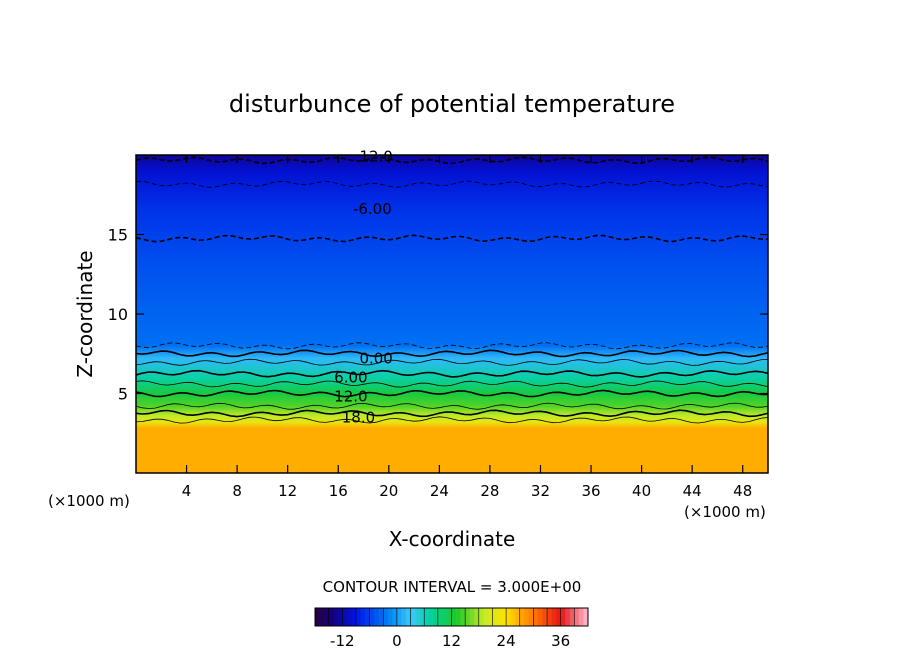  Describe the element at coordinates (118, 235) in the screenshot. I see `y-tick-label: 15` at that location.